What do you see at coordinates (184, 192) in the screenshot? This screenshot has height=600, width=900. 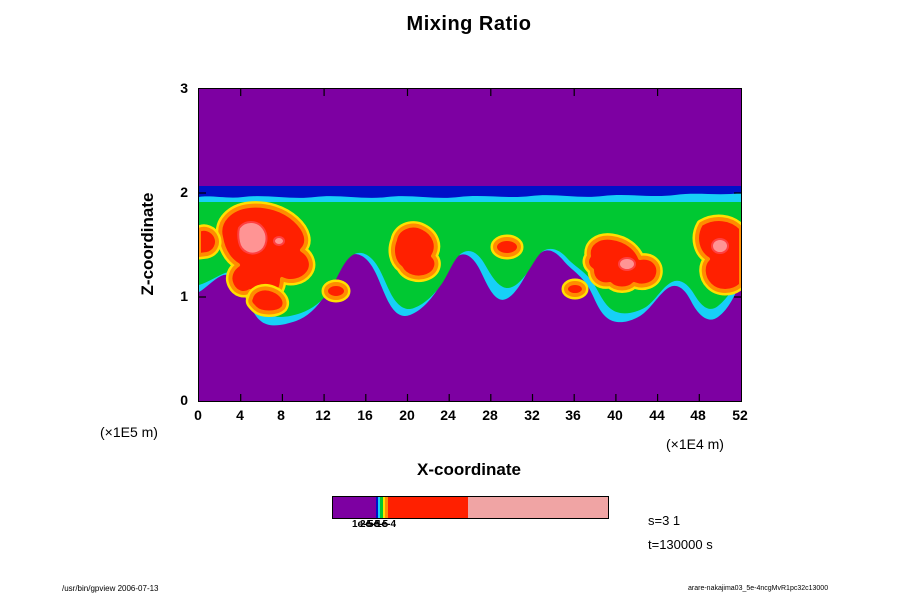 I see `y-tick-label: 2` at bounding box center [184, 192].